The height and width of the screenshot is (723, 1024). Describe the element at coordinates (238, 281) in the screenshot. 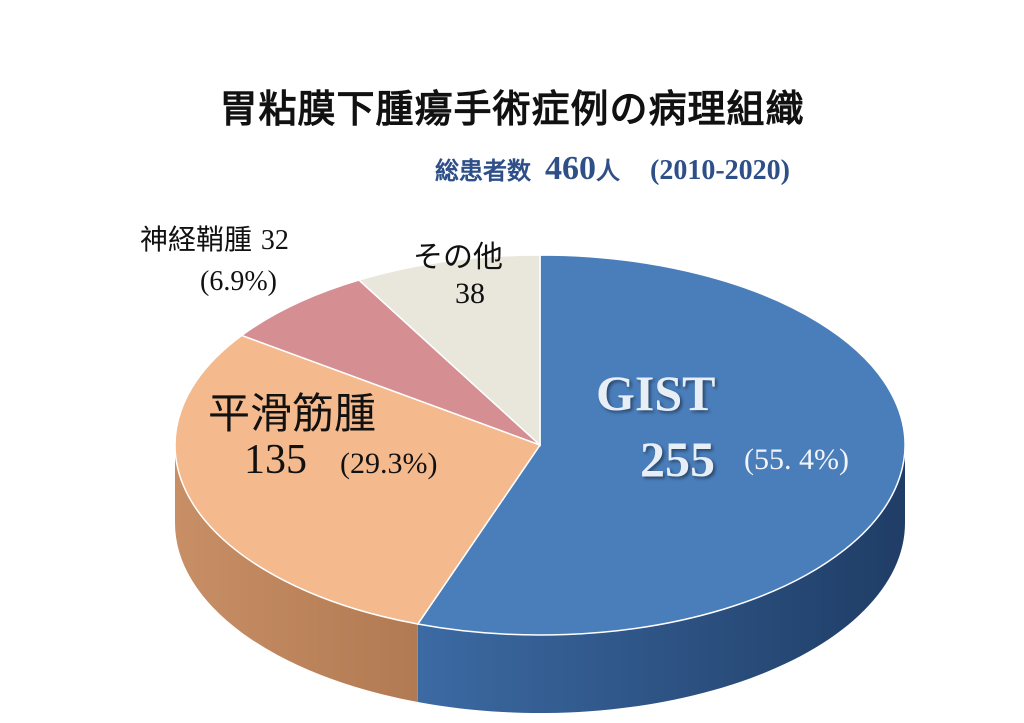

I see `label-schwannoma-percent: (6.9%)` at that location.